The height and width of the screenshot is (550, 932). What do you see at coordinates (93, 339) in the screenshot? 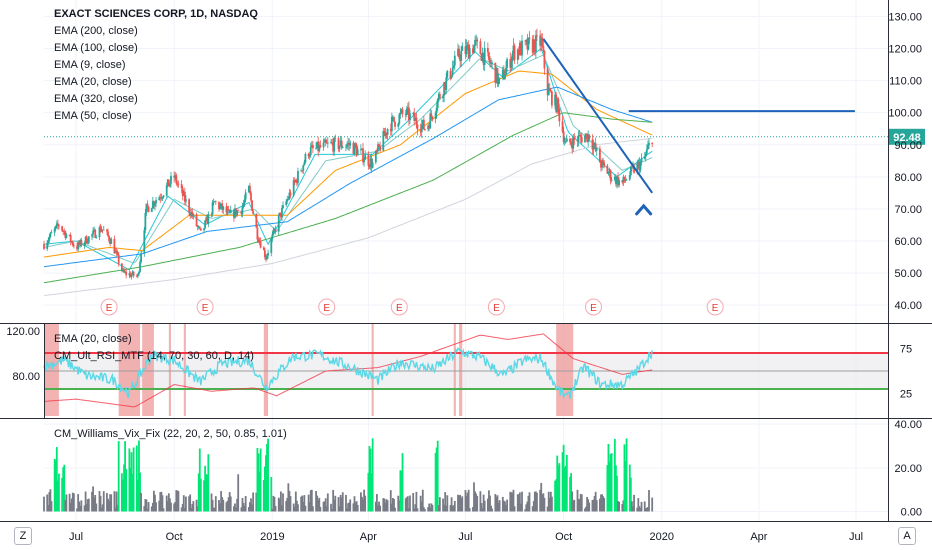
I see `rsi-ema-label: EMA (20, close)` at bounding box center [93, 339].